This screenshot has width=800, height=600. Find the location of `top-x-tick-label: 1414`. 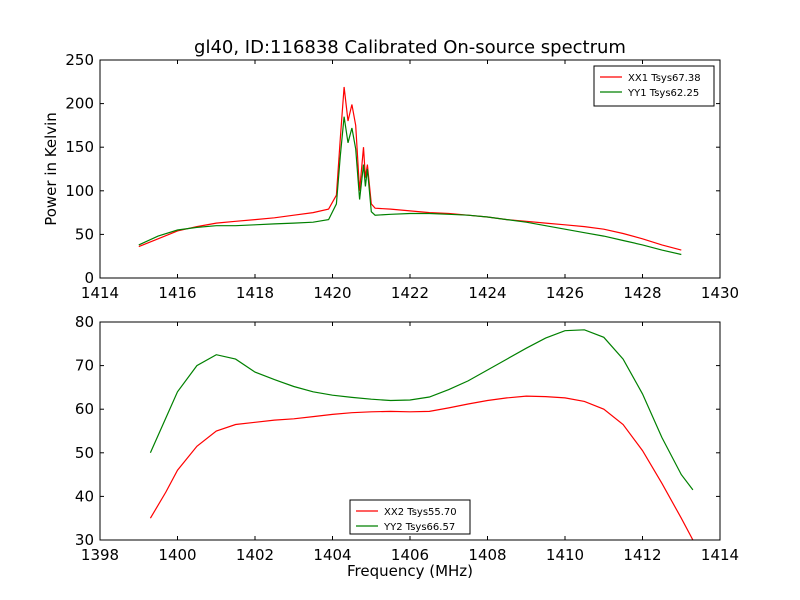

top-x-tick-label: 1414 is located at coordinates (100, 293).